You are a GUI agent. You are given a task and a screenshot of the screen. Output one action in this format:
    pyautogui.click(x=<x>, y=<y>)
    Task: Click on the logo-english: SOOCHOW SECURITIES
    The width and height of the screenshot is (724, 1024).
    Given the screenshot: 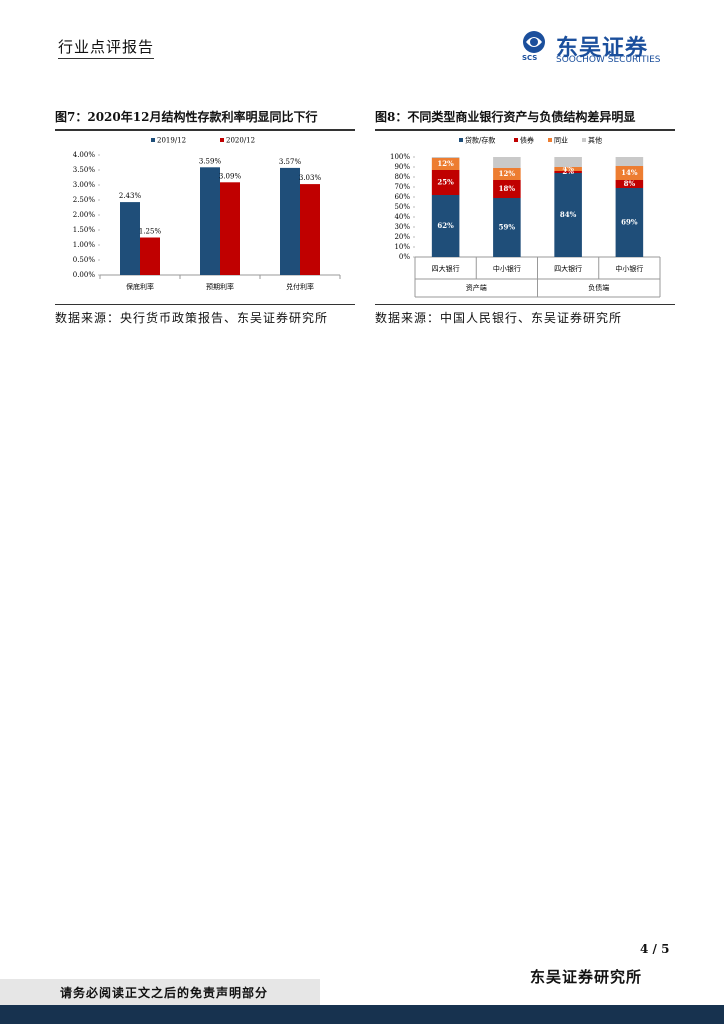 What is the action you would take?
    pyautogui.click(x=608, y=60)
    